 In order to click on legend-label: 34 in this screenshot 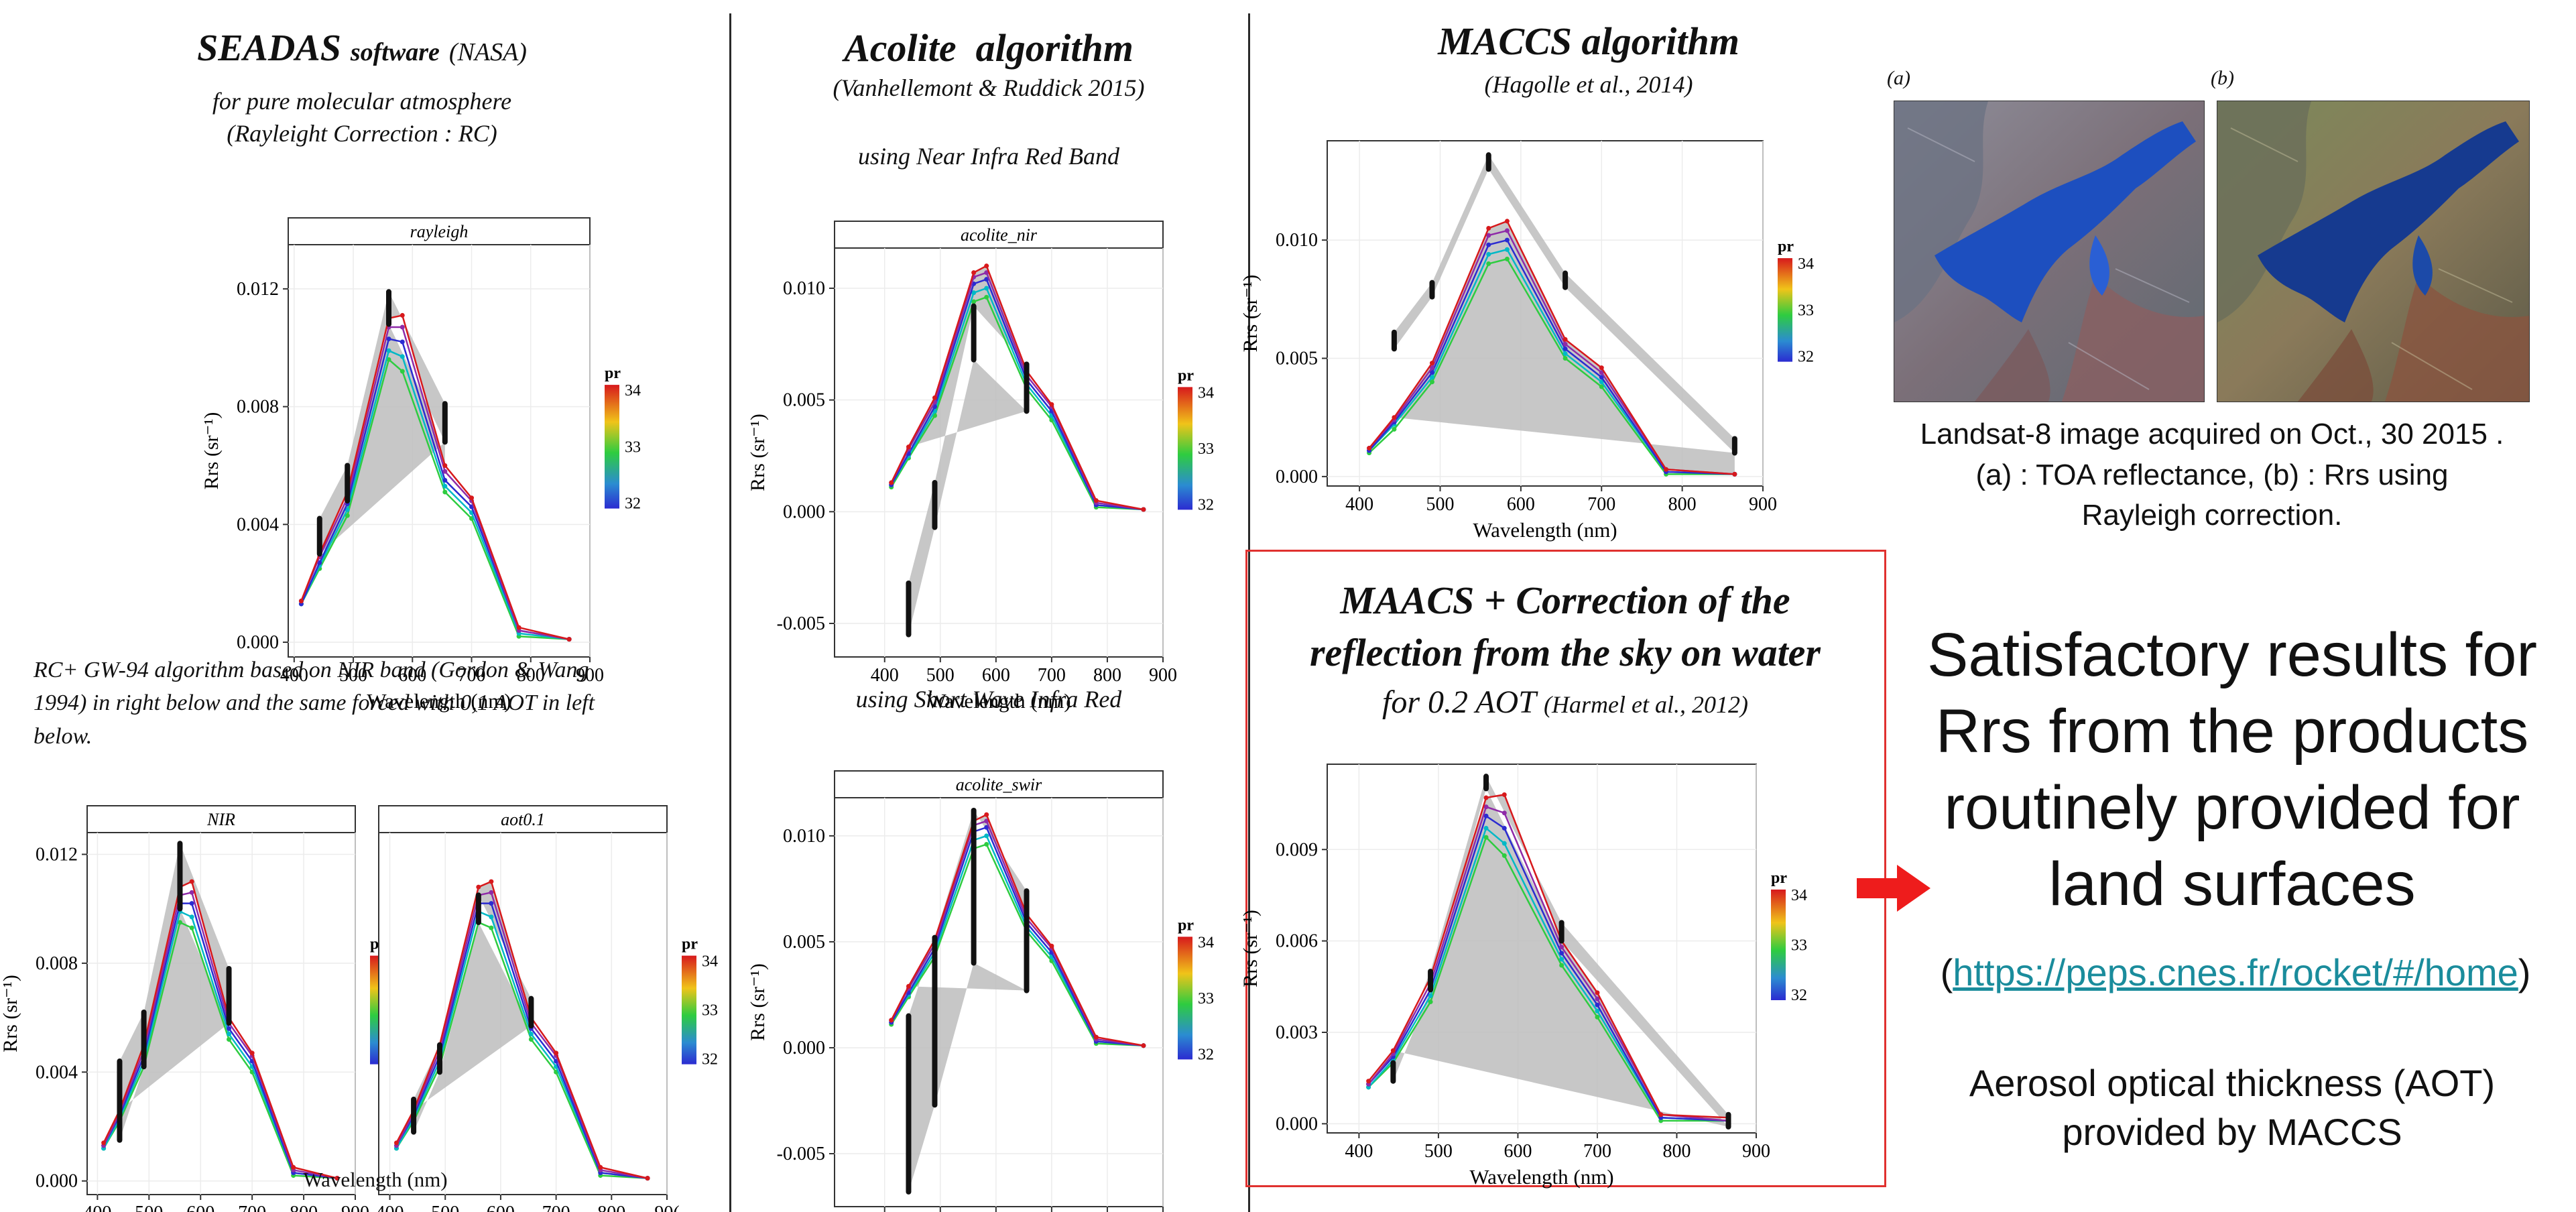, I will do `click(1206, 942)`.